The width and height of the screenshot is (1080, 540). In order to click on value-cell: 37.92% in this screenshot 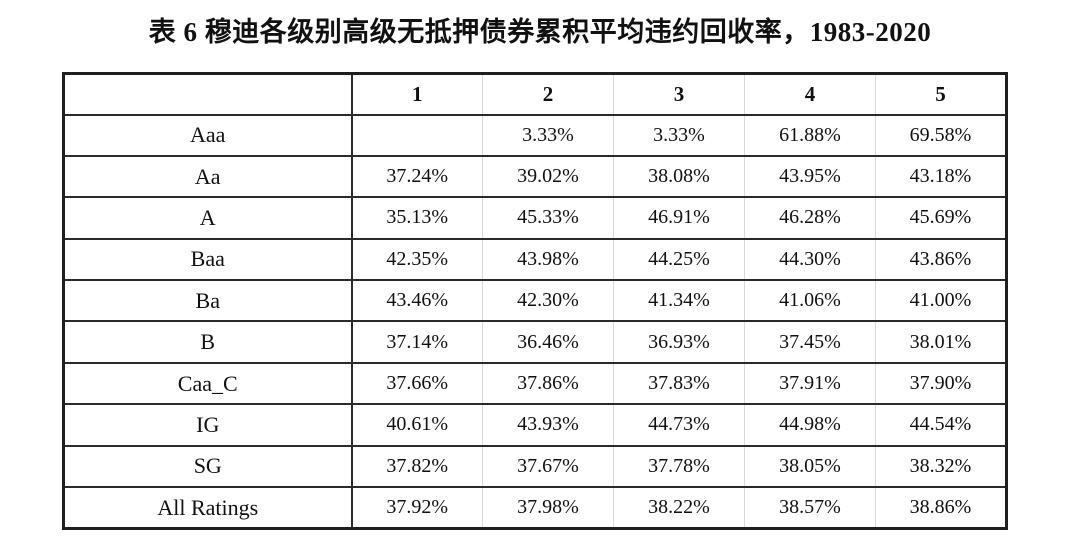, I will do `click(417, 508)`.